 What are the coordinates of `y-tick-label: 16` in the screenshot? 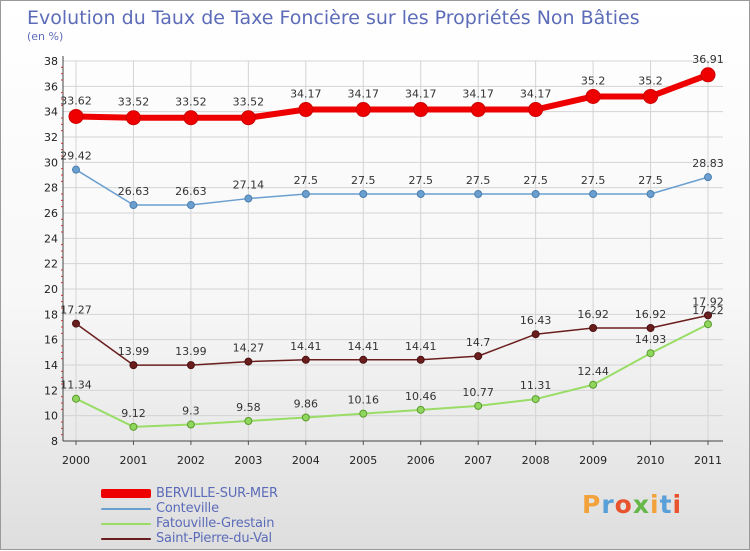 It's located at (51, 340).